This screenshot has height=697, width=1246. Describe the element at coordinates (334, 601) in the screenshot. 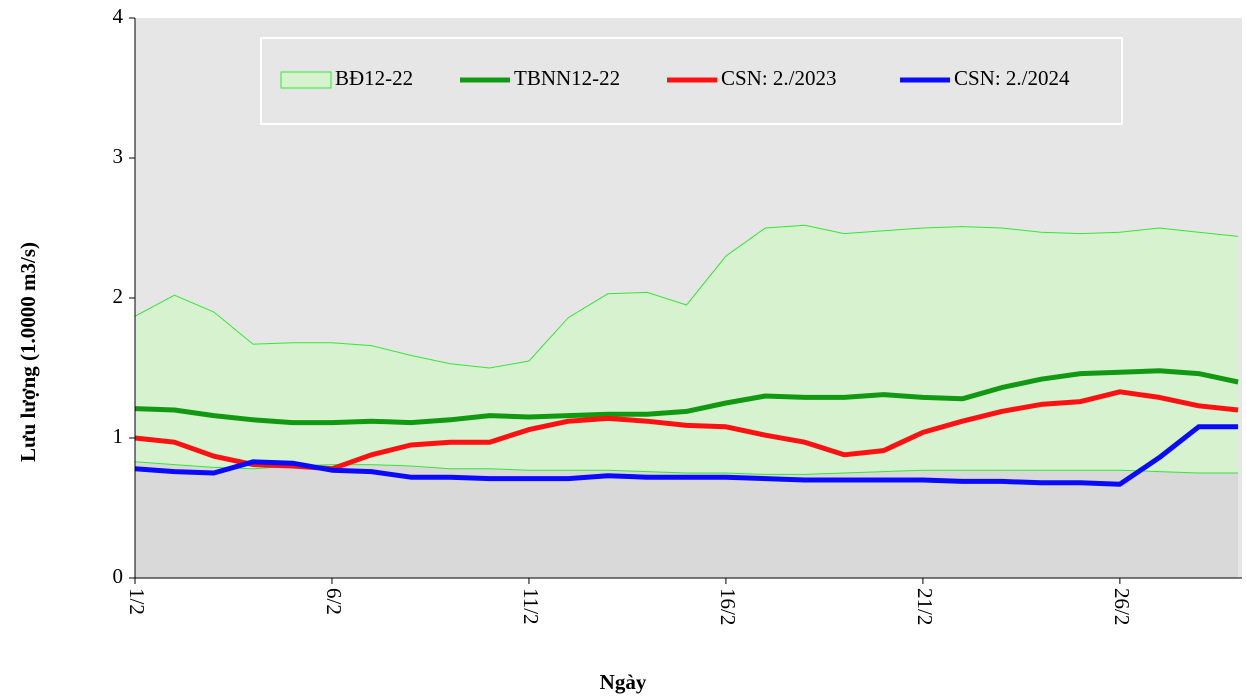

I see `x-tick-label: 6/2` at that location.